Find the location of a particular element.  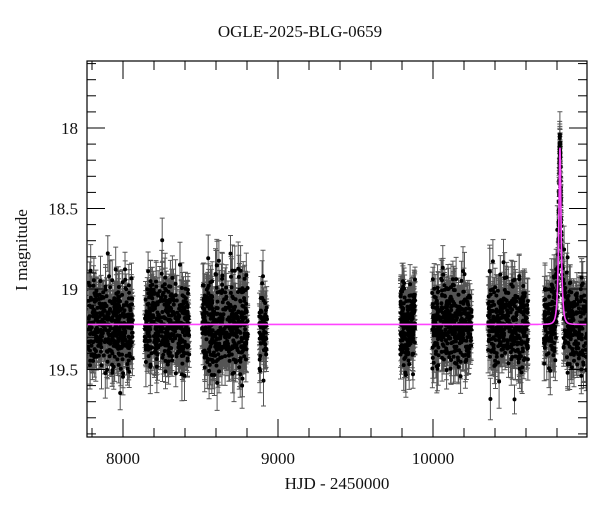

x-tick-label: 10000 is located at coordinates (433, 458).